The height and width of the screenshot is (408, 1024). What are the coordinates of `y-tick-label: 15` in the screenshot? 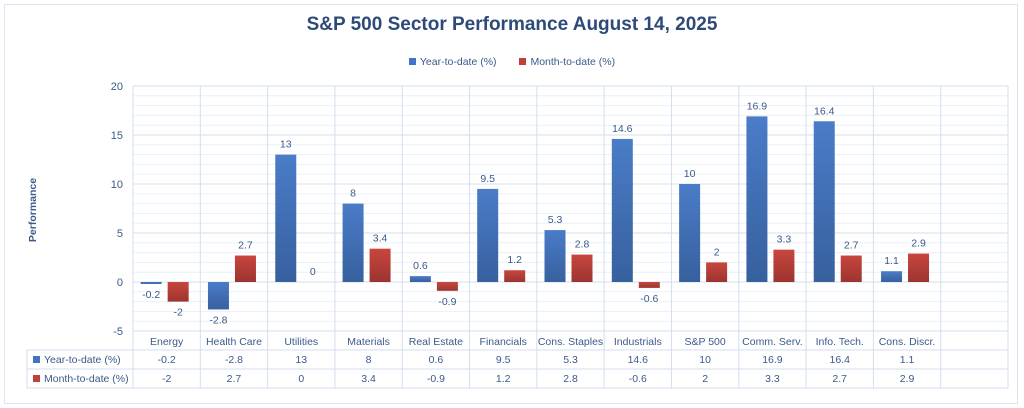 It's located at (117, 136).